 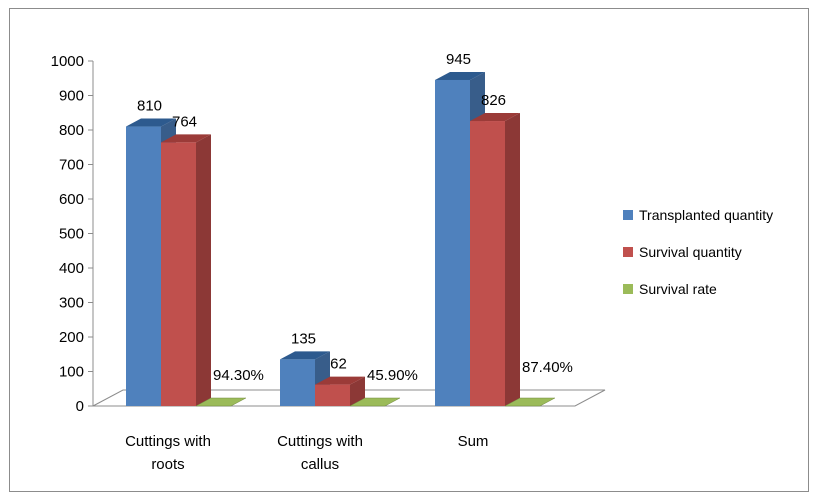 I want to click on survival-data-label: 826, so click(x=493, y=100).